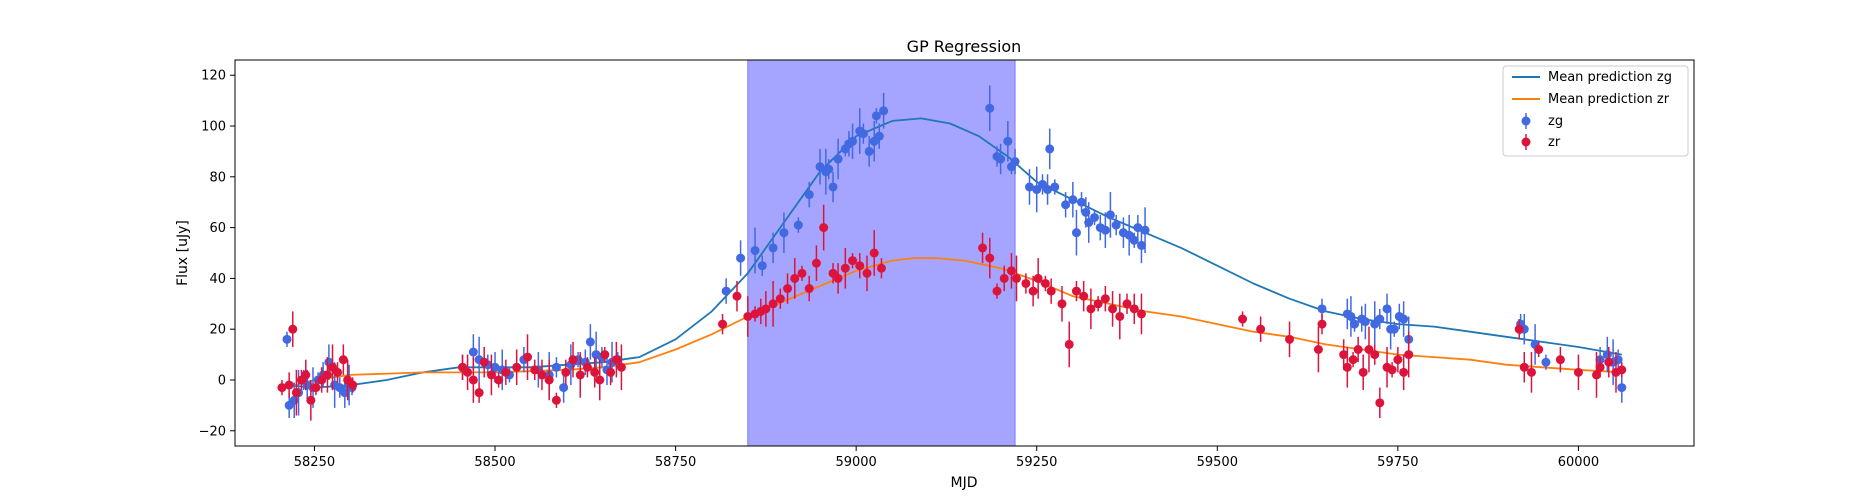  I want to click on y-axis-label: Flux [uJy], so click(183, 253).